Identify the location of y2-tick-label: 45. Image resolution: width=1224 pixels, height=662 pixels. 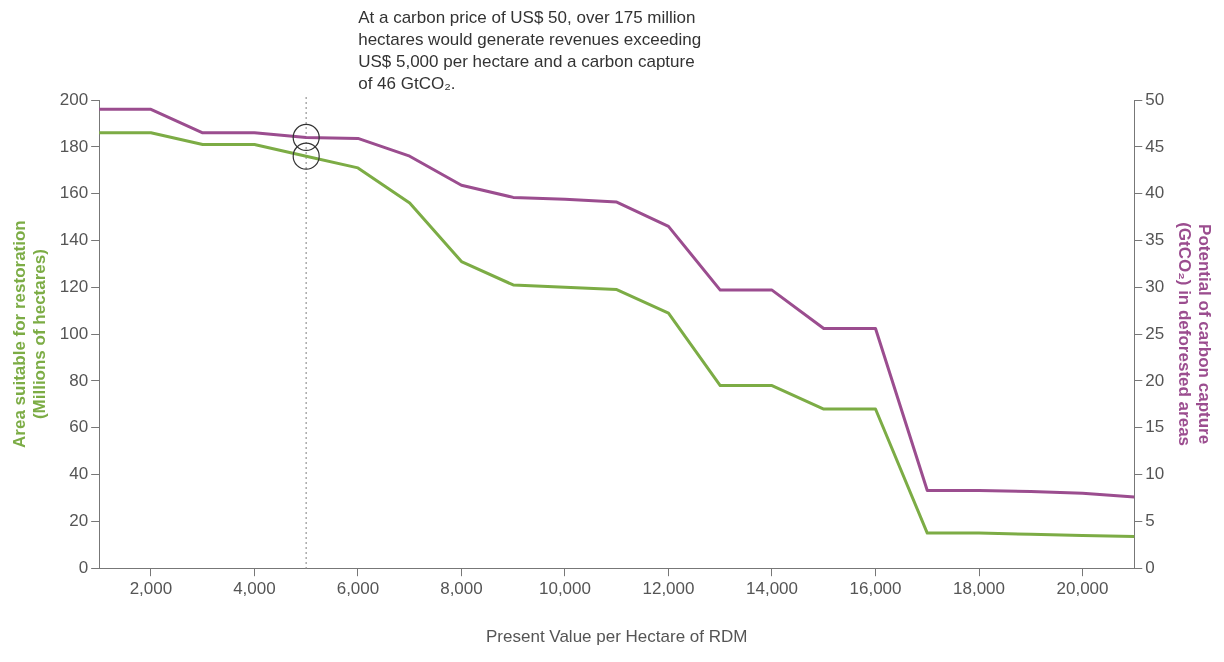
(1155, 146).